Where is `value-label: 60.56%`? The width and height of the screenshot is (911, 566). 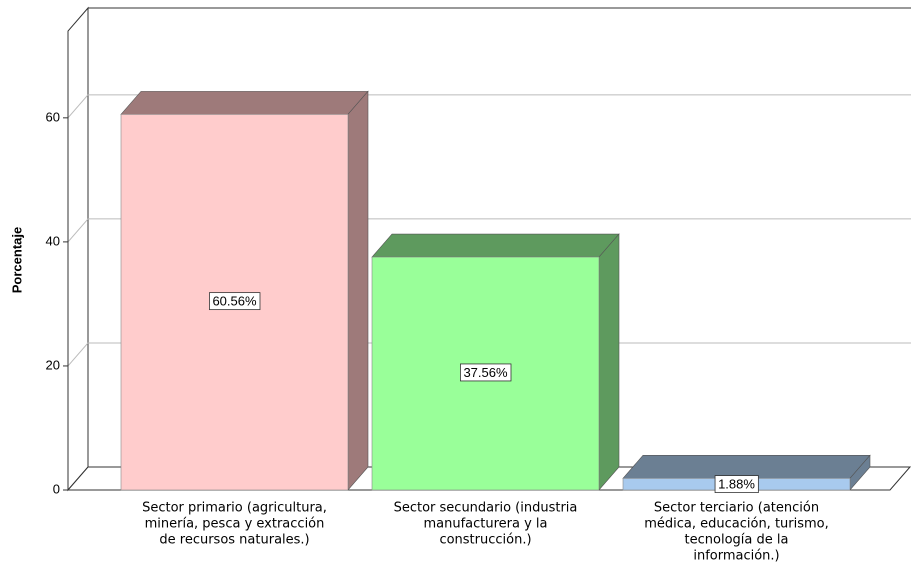
value-label: 60.56% is located at coordinates (234, 301).